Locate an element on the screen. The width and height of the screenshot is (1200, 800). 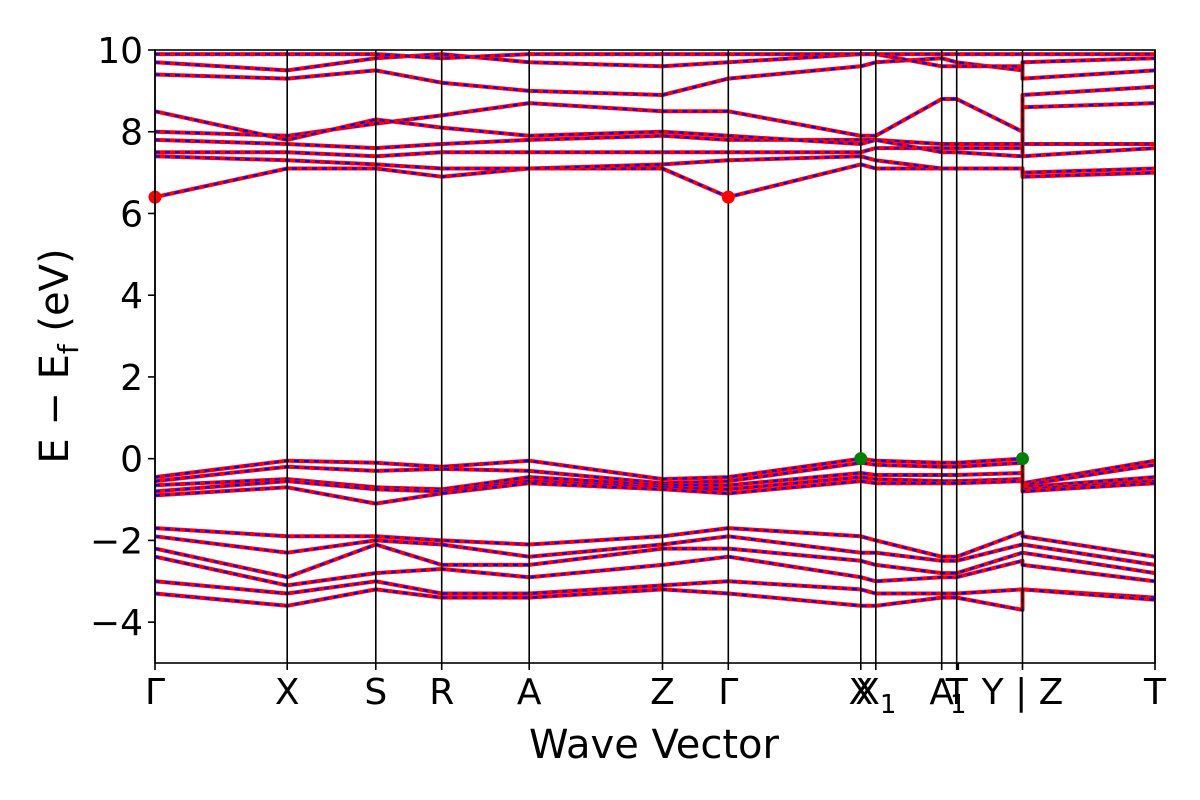
x-axis-title: Wave Vector is located at coordinates (654, 745).